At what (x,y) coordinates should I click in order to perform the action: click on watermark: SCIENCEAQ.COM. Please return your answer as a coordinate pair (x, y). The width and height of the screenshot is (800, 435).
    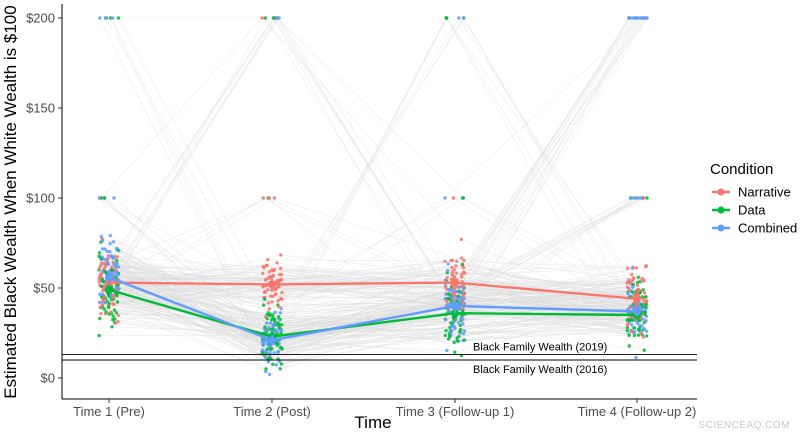
    Looking at the image, I should click on (744, 425).